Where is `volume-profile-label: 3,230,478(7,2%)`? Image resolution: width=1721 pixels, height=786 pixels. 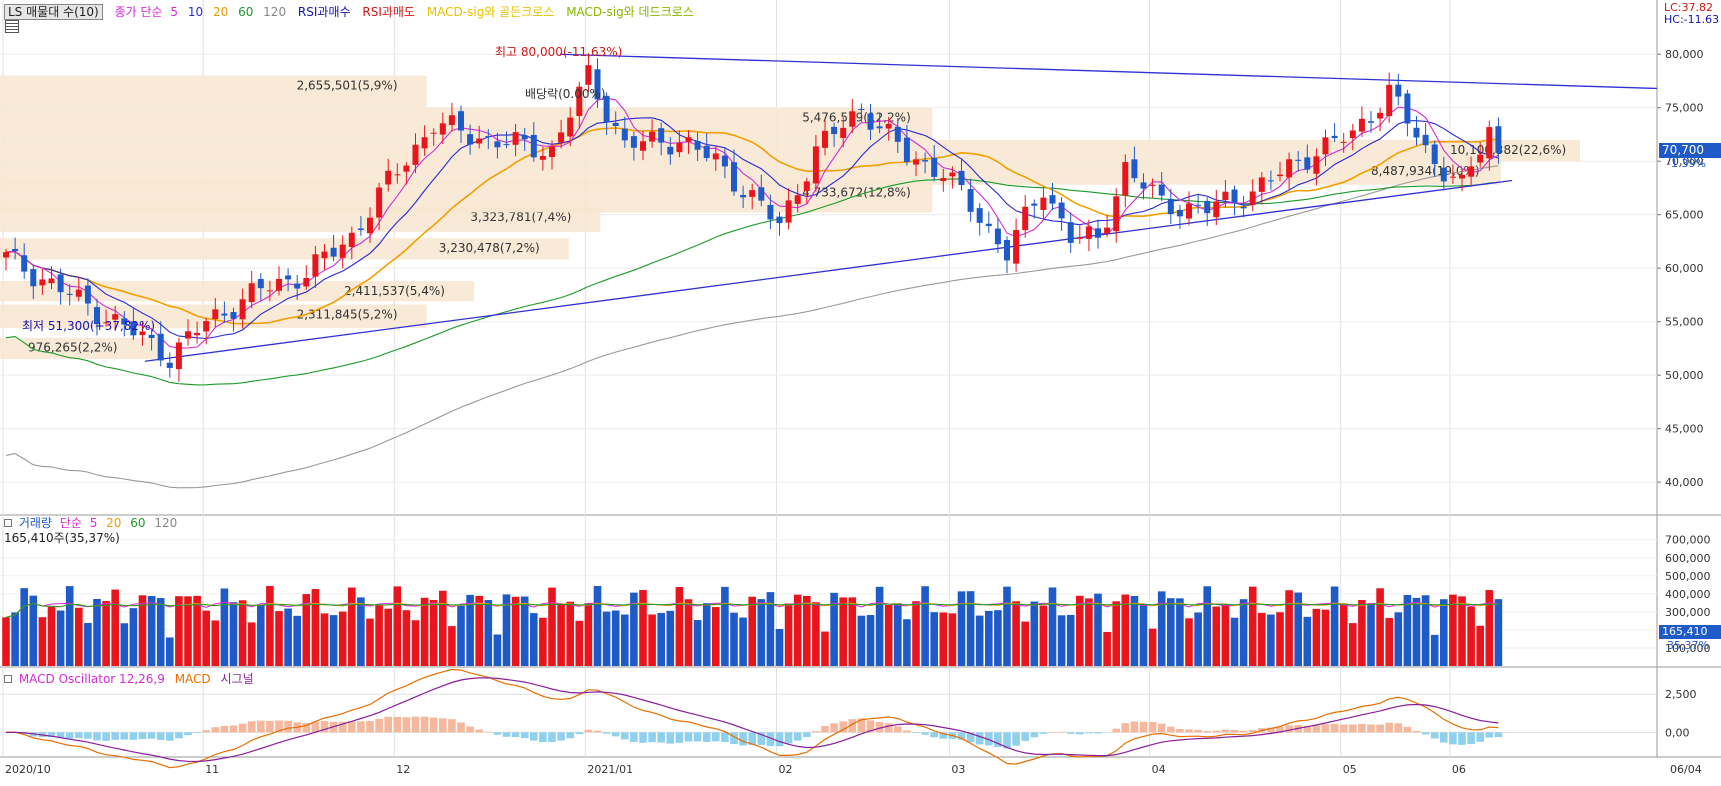 volume-profile-label: 3,230,478(7,2%) is located at coordinates (489, 248).